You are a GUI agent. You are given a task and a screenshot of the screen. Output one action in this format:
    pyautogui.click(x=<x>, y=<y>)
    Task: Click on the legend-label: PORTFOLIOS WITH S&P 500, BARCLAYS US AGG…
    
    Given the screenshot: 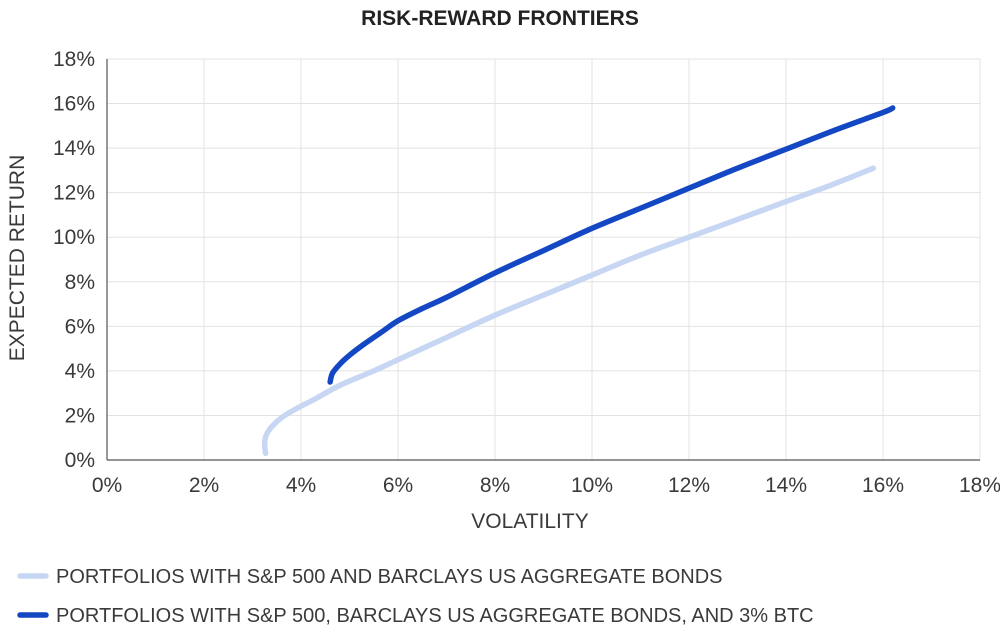 What is the action you would take?
    pyautogui.click(x=435, y=616)
    